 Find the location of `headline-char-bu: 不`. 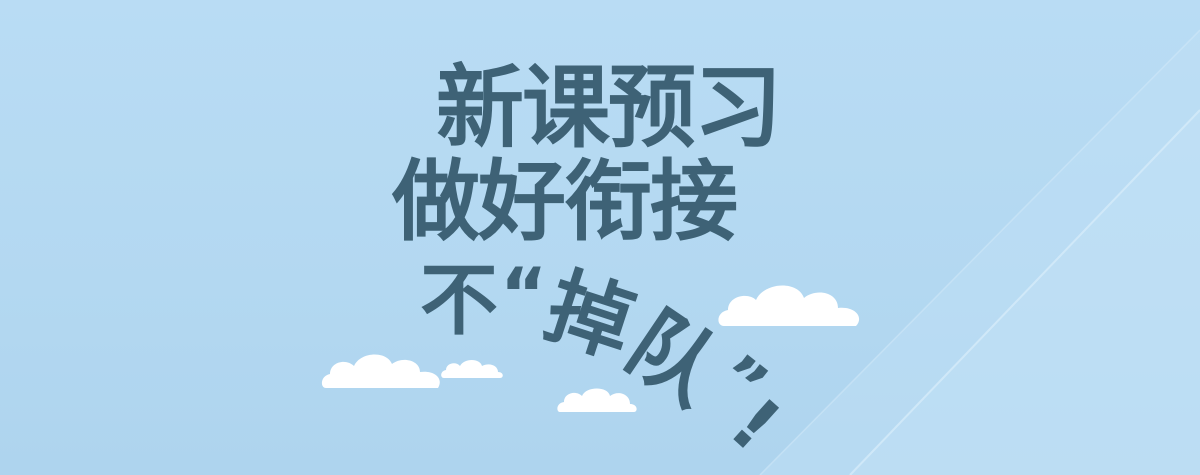

headline-char-bu: 不 is located at coordinates (459, 301).